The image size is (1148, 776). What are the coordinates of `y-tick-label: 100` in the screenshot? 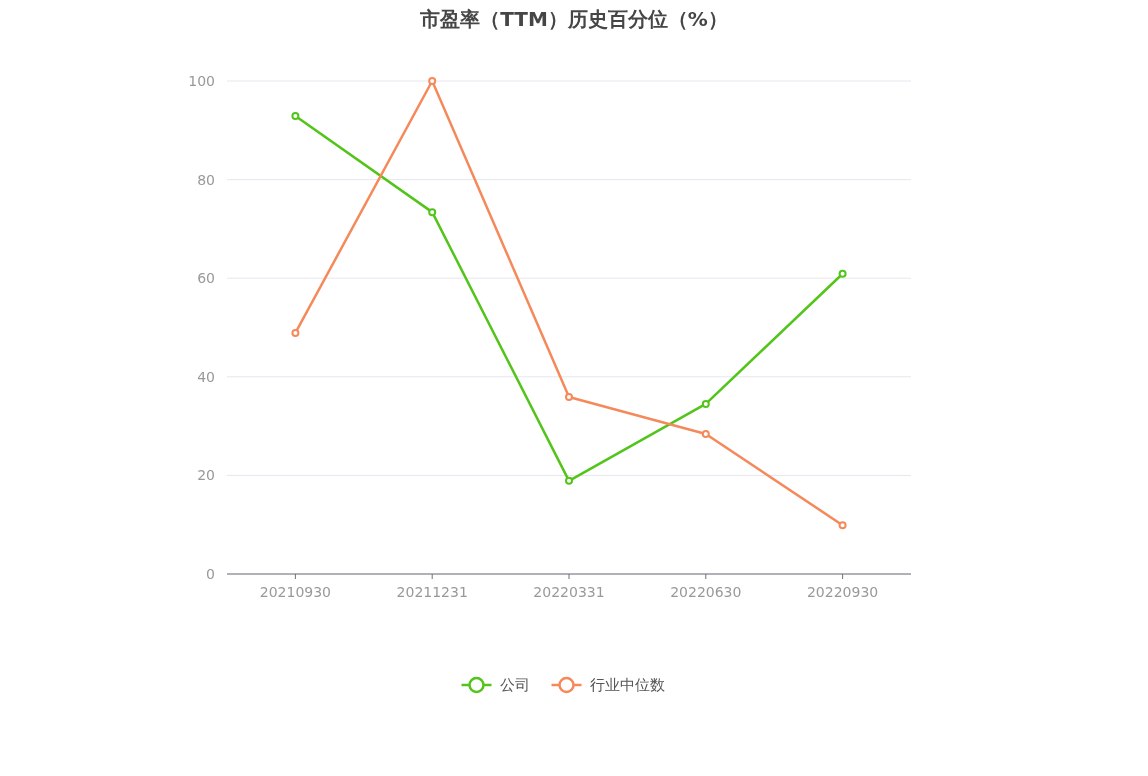 It's located at (201, 81).